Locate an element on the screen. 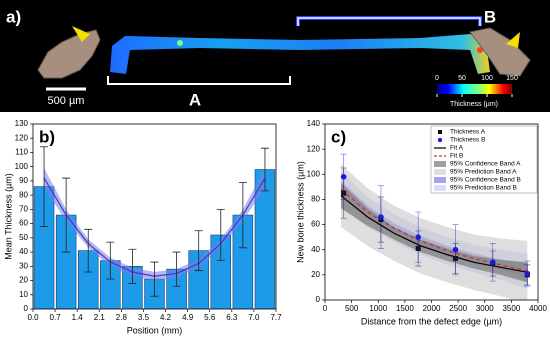 The height and width of the screenshot is (337, 550). x-axis-label: Position (mm) is located at coordinates (155, 330).